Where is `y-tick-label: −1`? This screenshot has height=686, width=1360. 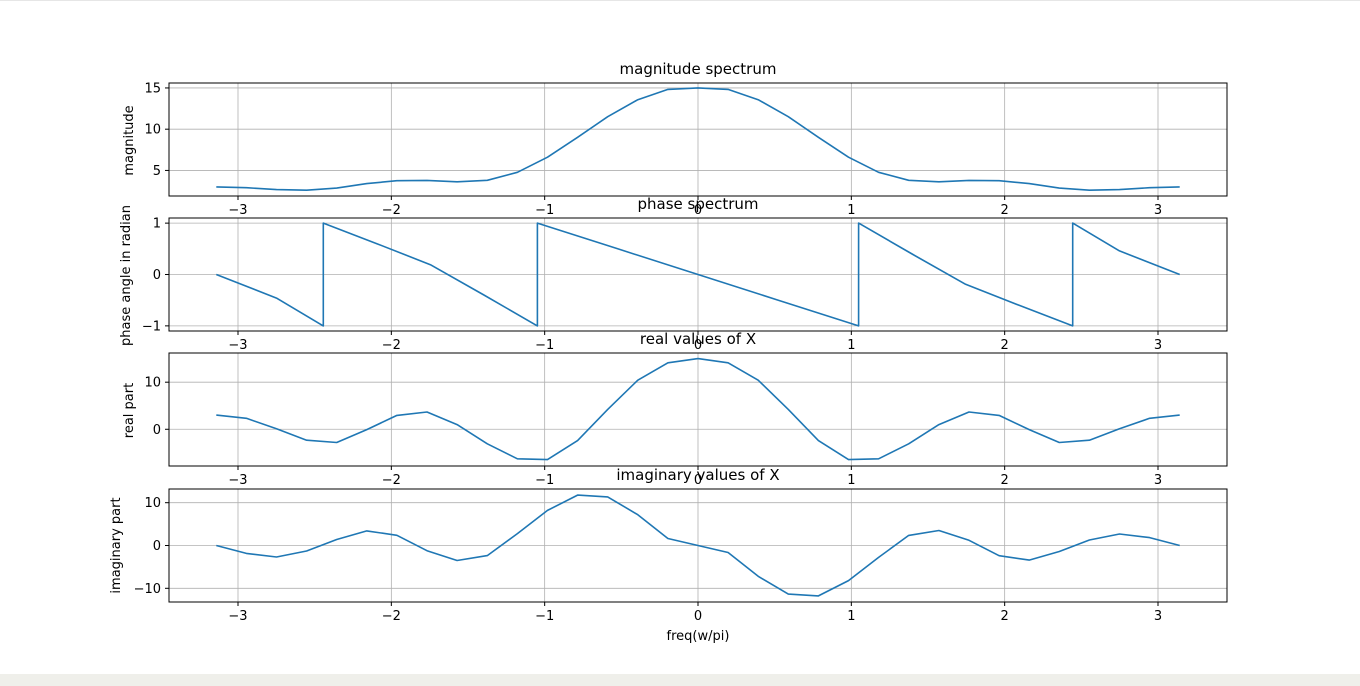 y-tick-label: −1 is located at coordinates (151, 326).